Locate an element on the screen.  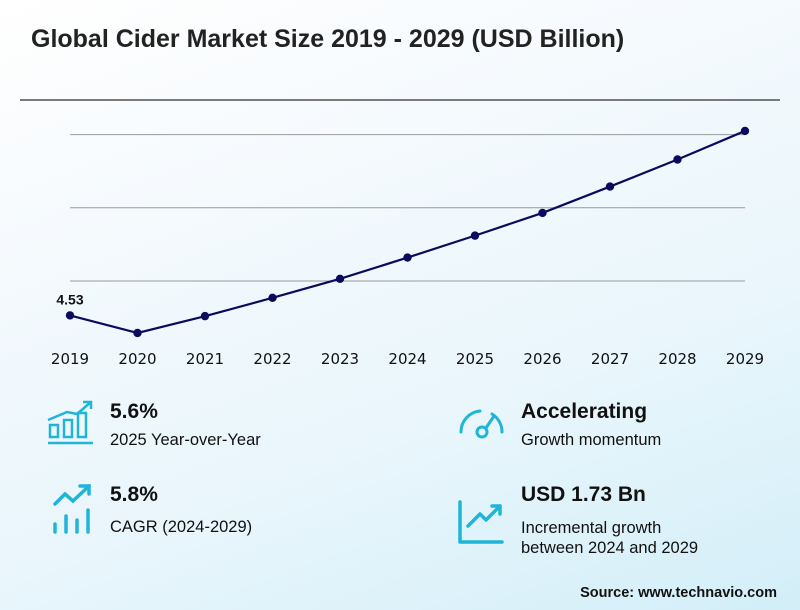
data-point-2019 is located at coordinates (70, 315).